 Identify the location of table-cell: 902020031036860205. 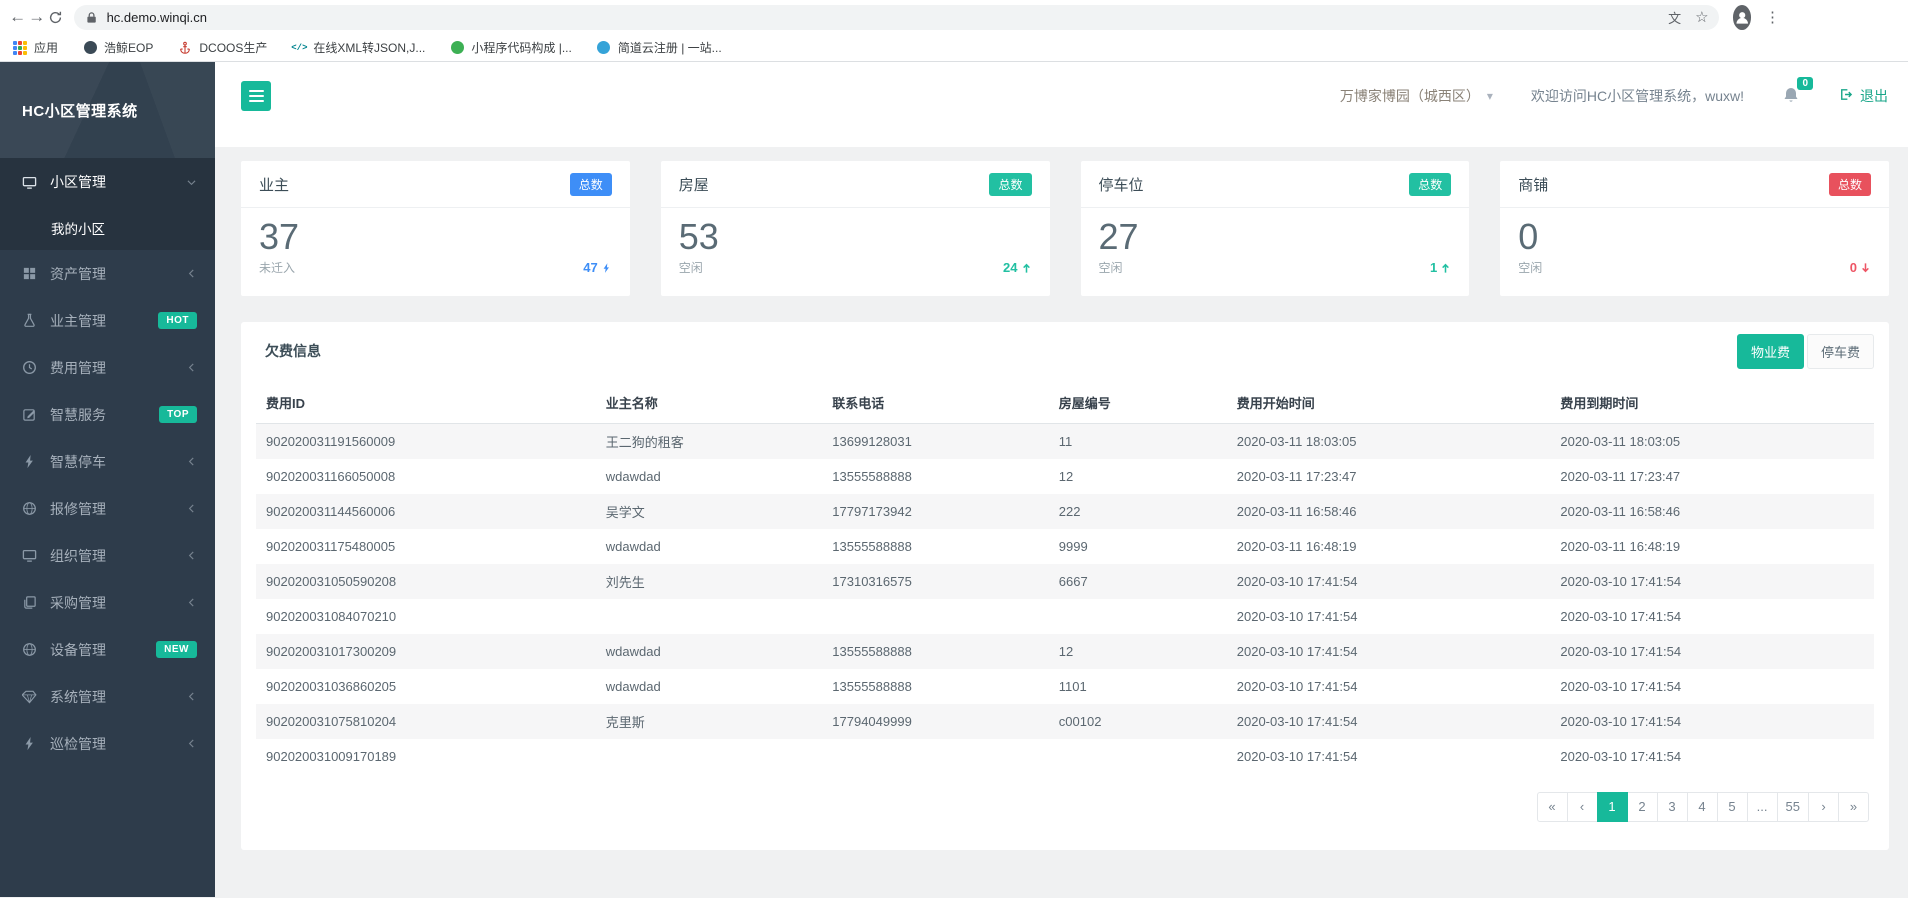
(331, 686).